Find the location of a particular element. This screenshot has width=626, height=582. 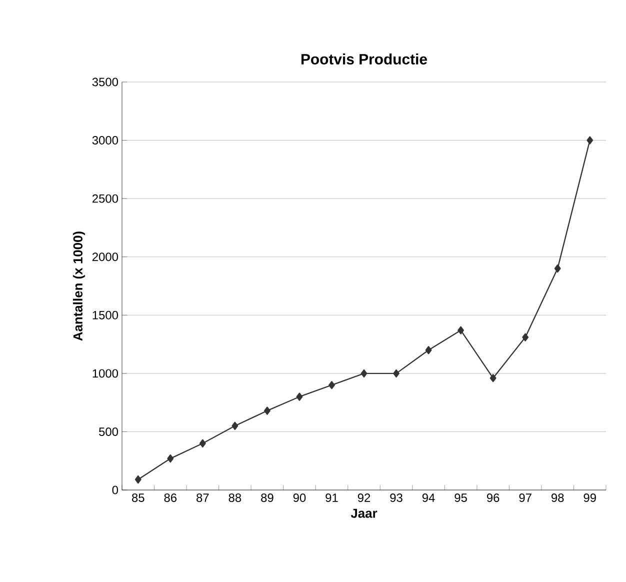

x-axis-title: Jaar is located at coordinates (364, 513).